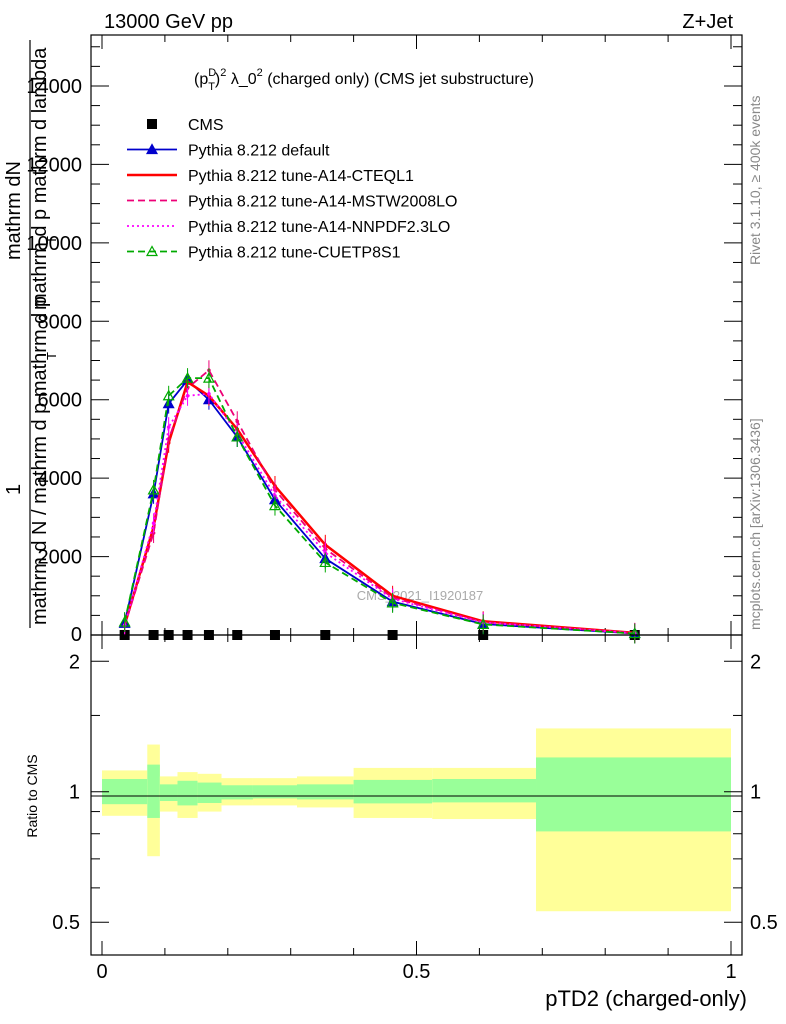 The width and height of the screenshot is (786, 1024). I want to click on y-axis-label-denominator-upper: mathrm d p mathrm d lambda, so click(40, 178).